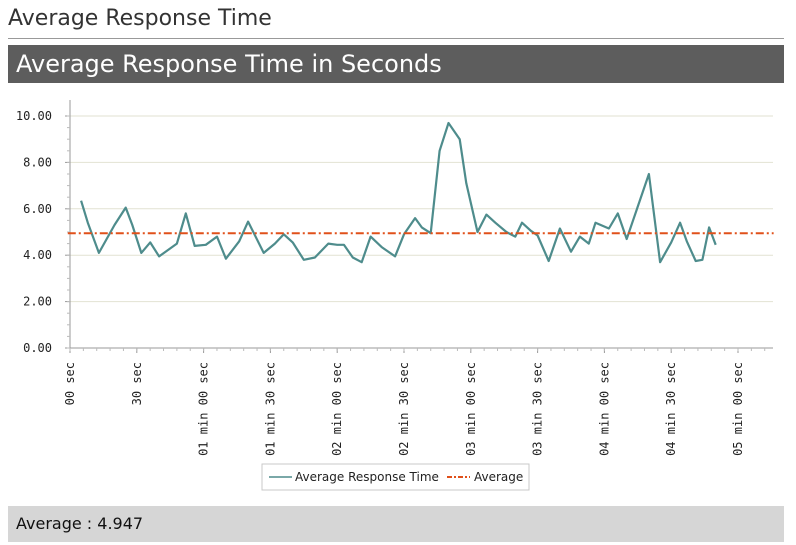  What do you see at coordinates (337, 409) in the screenshot?
I see `x-tick-label: 02 min 00 sec` at bounding box center [337, 409].